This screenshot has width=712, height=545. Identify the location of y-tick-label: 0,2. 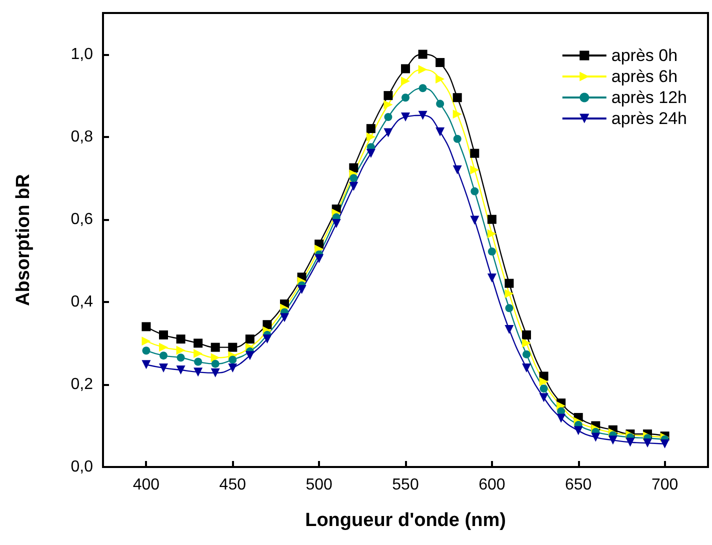
(82, 384).